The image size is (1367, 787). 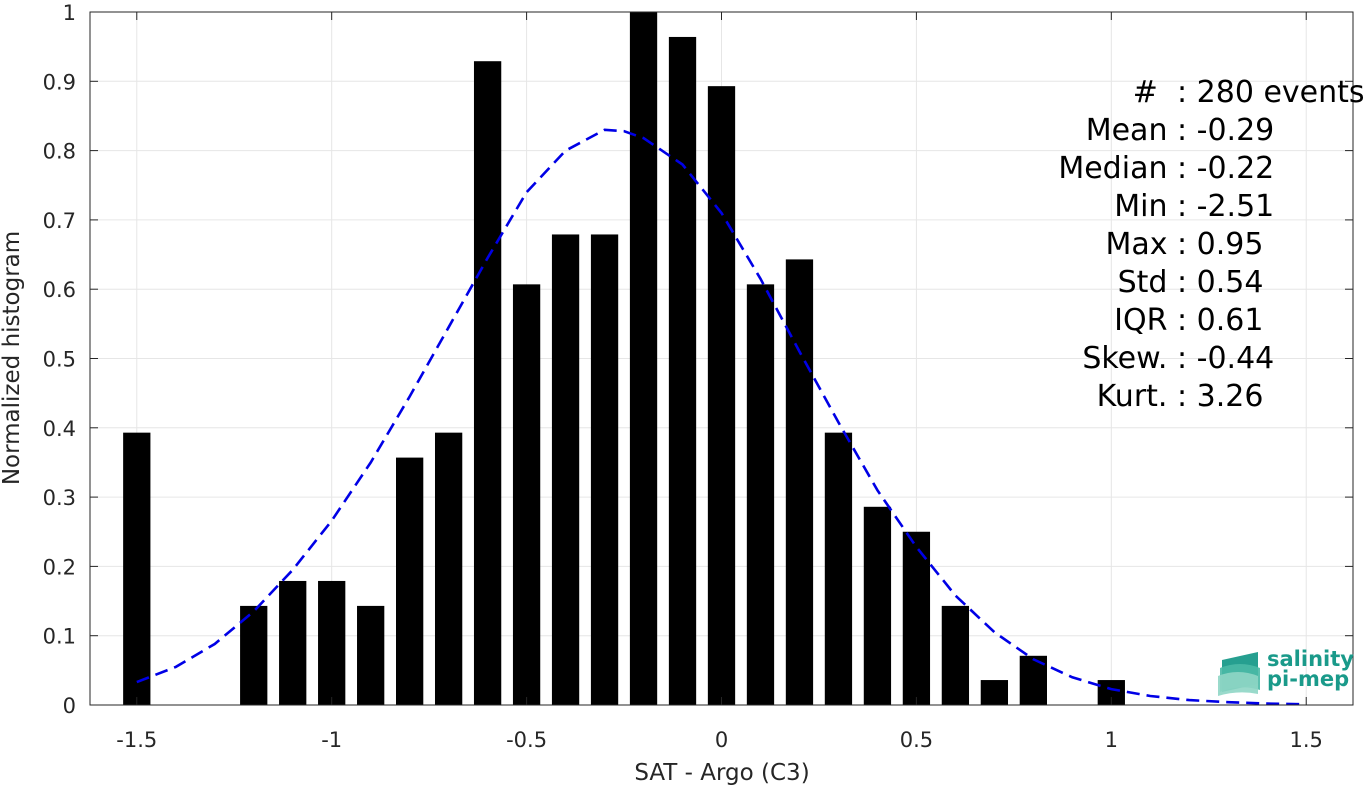 What do you see at coordinates (526, 740) in the screenshot?
I see `x-tick-label: -0.5` at bounding box center [526, 740].